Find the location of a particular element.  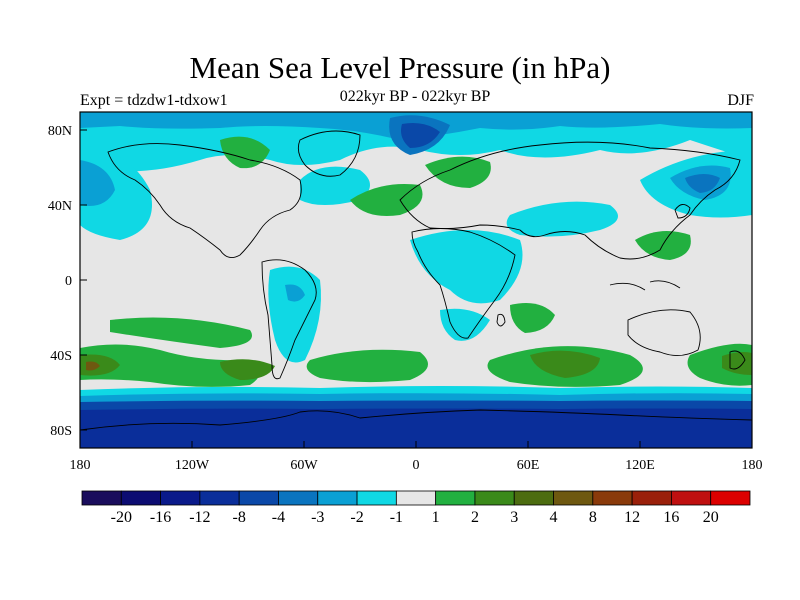

lon-tick-label: 120W is located at coordinates (192, 465).